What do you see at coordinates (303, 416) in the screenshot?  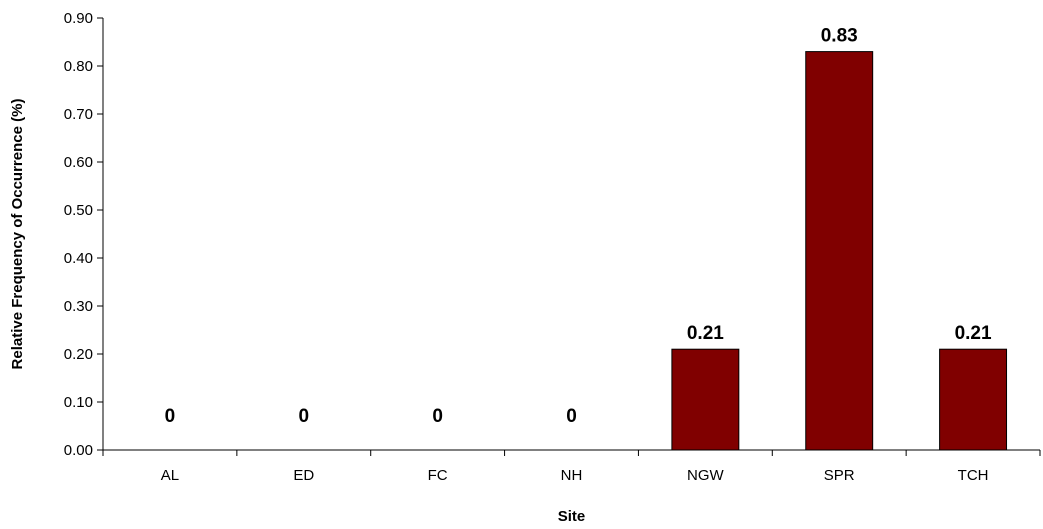 I see `data-label-ed: 0` at bounding box center [303, 416].